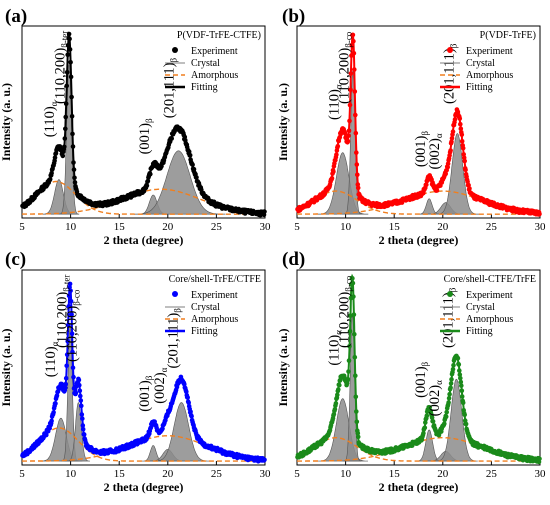 The height and width of the screenshot is (505, 550). I want to click on panel-letter: (b), so click(293, 16).